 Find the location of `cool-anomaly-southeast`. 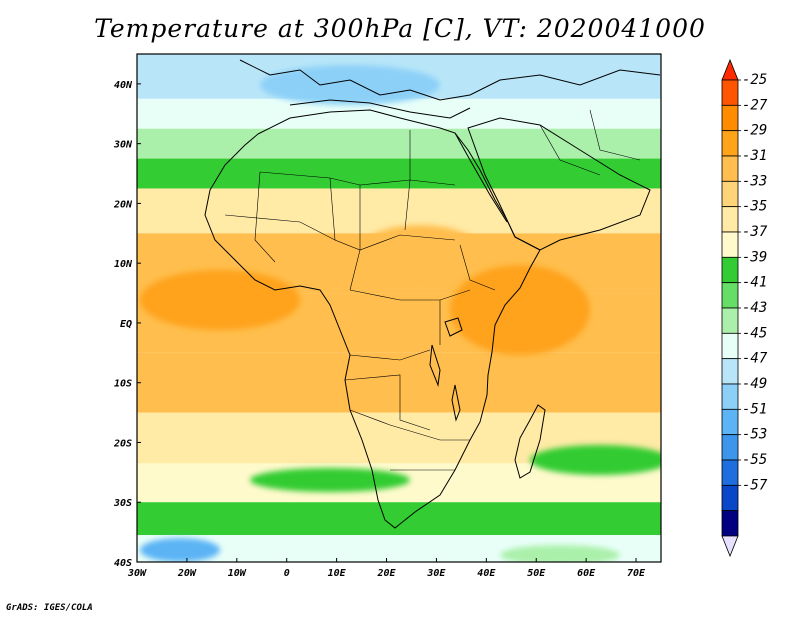

cool-anomaly-southeast is located at coordinates (560, 553).